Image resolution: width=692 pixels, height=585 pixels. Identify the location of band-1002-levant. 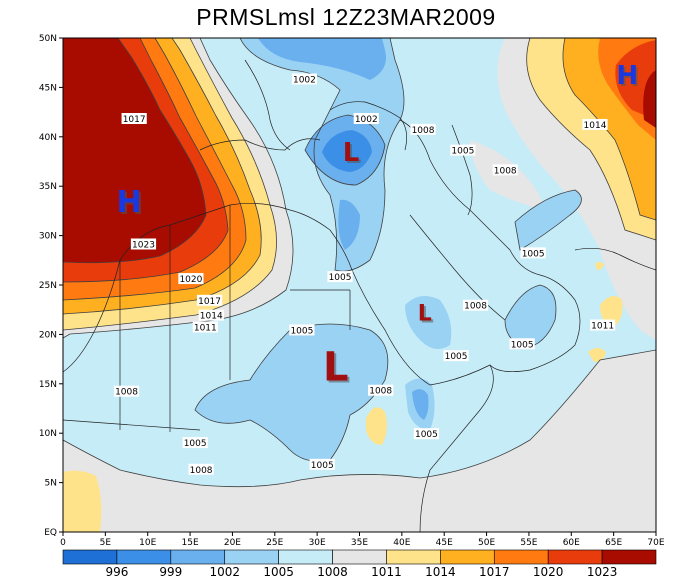
(349, 224).